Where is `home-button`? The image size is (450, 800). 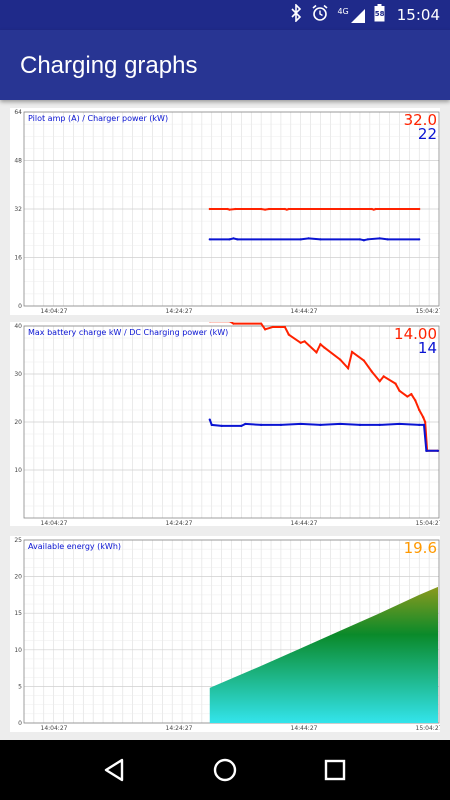
home-button is located at coordinates (225, 770).